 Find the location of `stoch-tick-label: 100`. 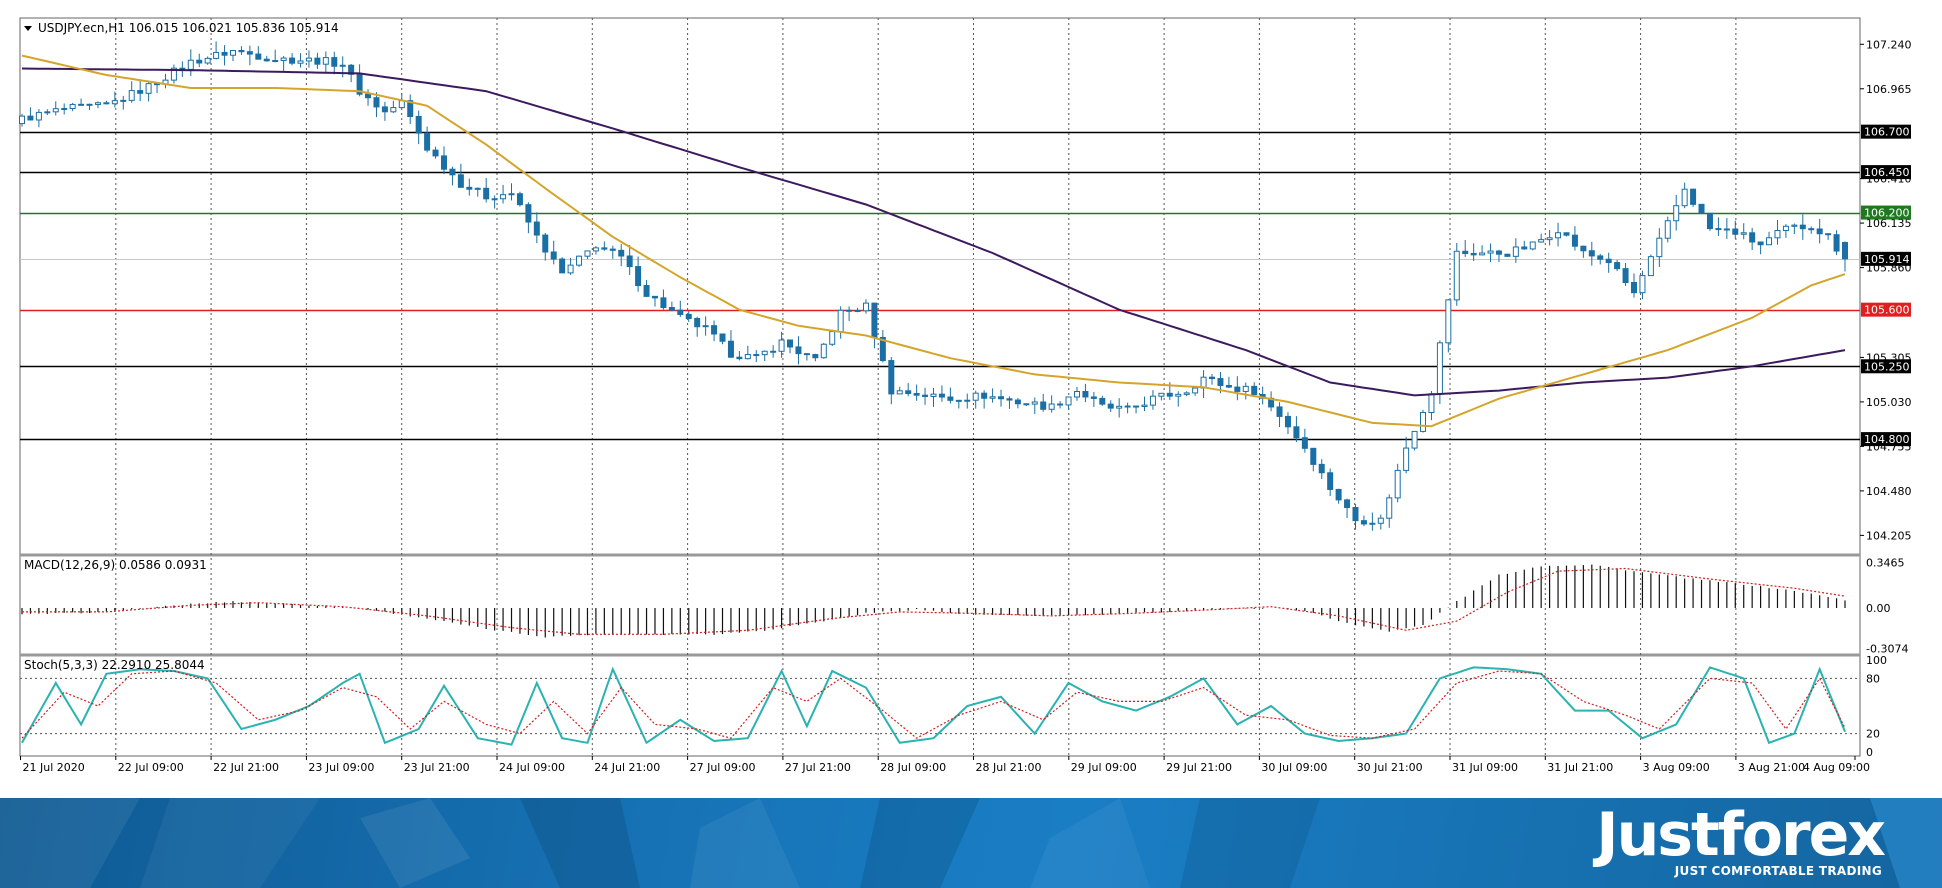

stoch-tick-label: 100 is located at coordinates (1876, 660).